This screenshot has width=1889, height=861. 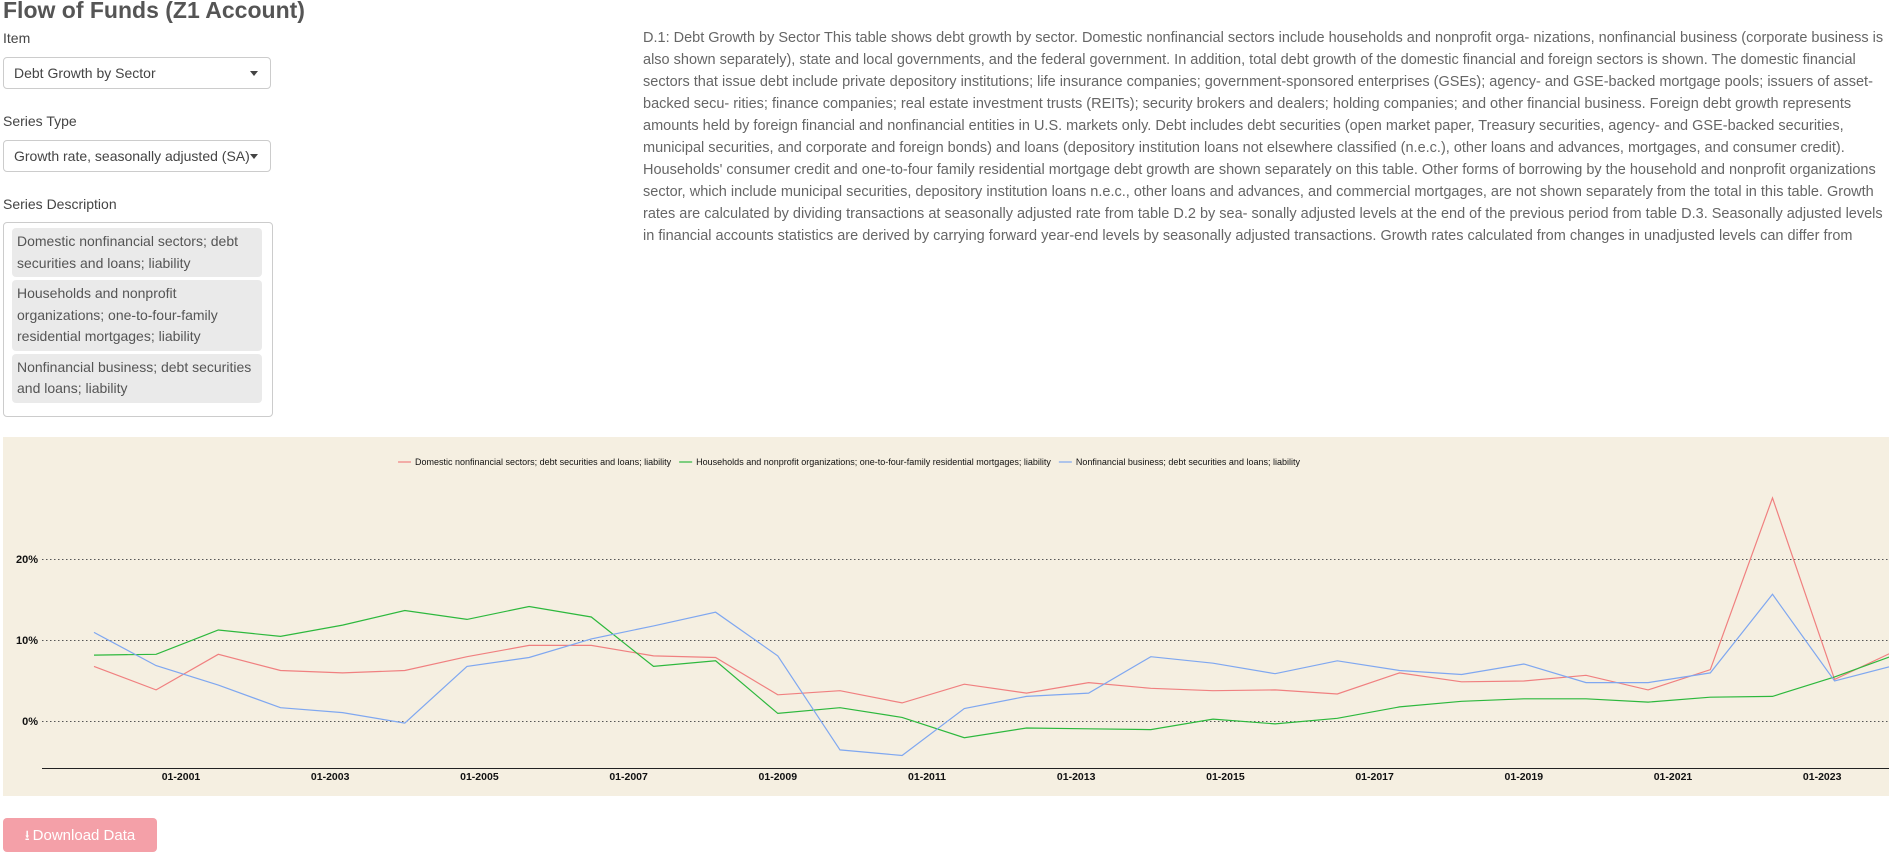 I want to click on x-tick-label: 01-2011, so click(x=927, y=777).